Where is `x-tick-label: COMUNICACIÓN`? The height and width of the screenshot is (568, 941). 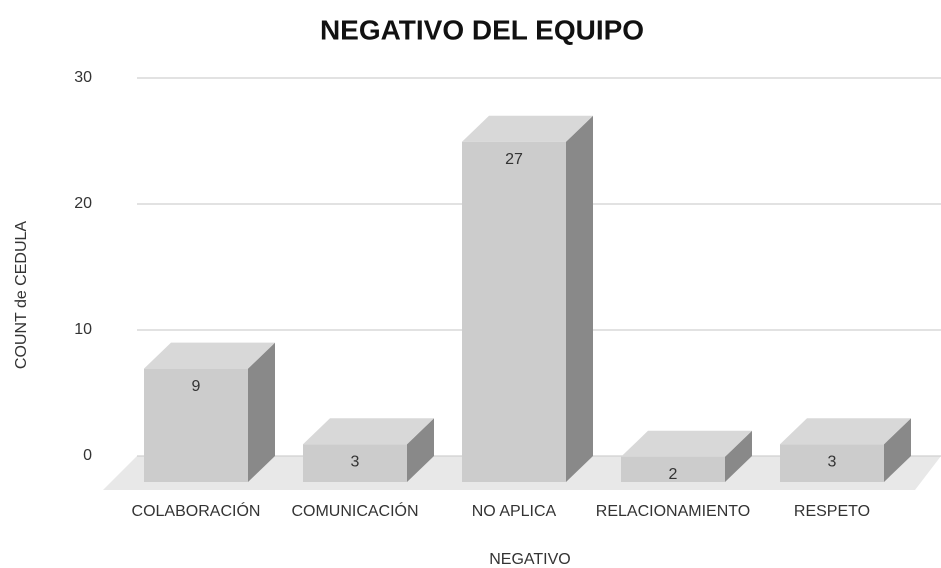 x-tick-label: COMUNICACIÓN is located at coordinates (354, 510).